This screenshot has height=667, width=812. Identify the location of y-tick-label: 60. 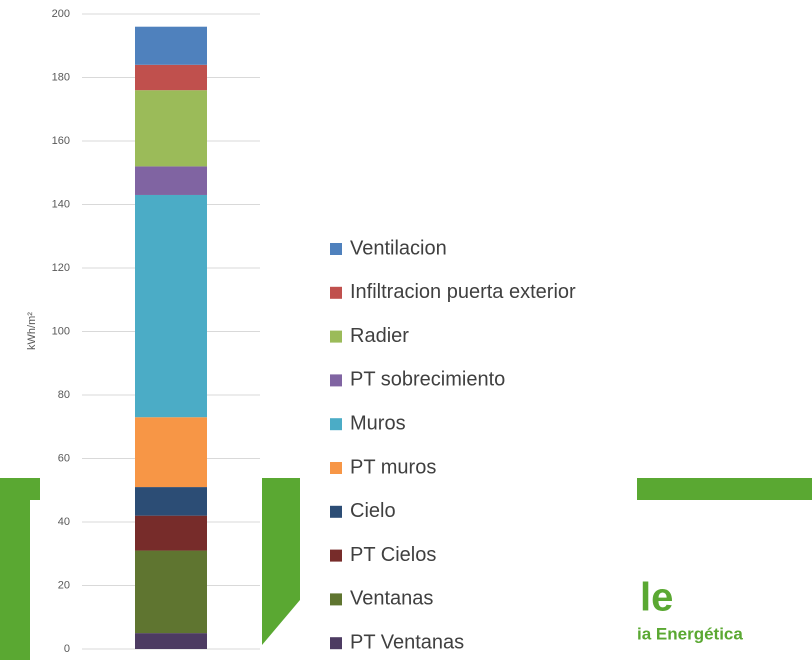
(64, 458).